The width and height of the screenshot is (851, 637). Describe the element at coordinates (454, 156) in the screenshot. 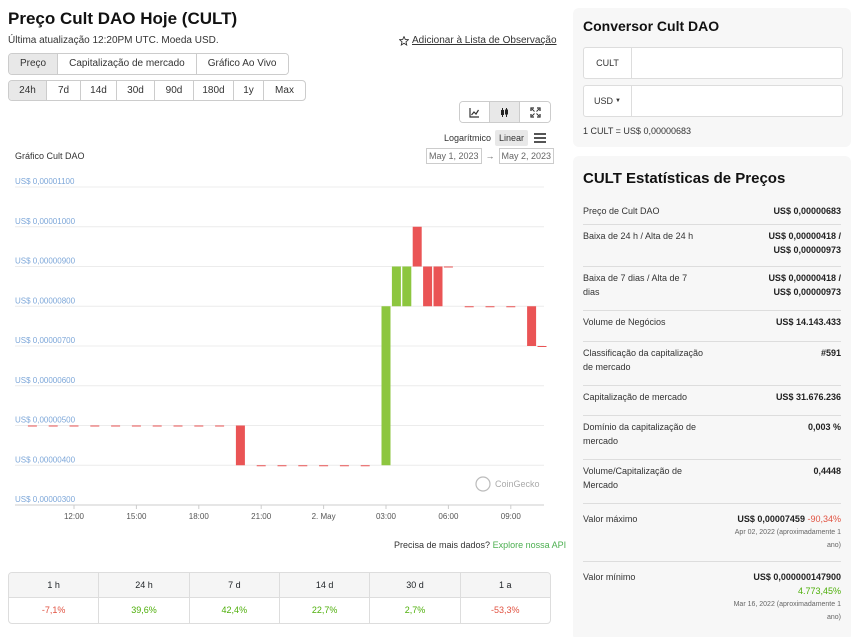

I see `date-from-input: May 1, 2023` at that location.